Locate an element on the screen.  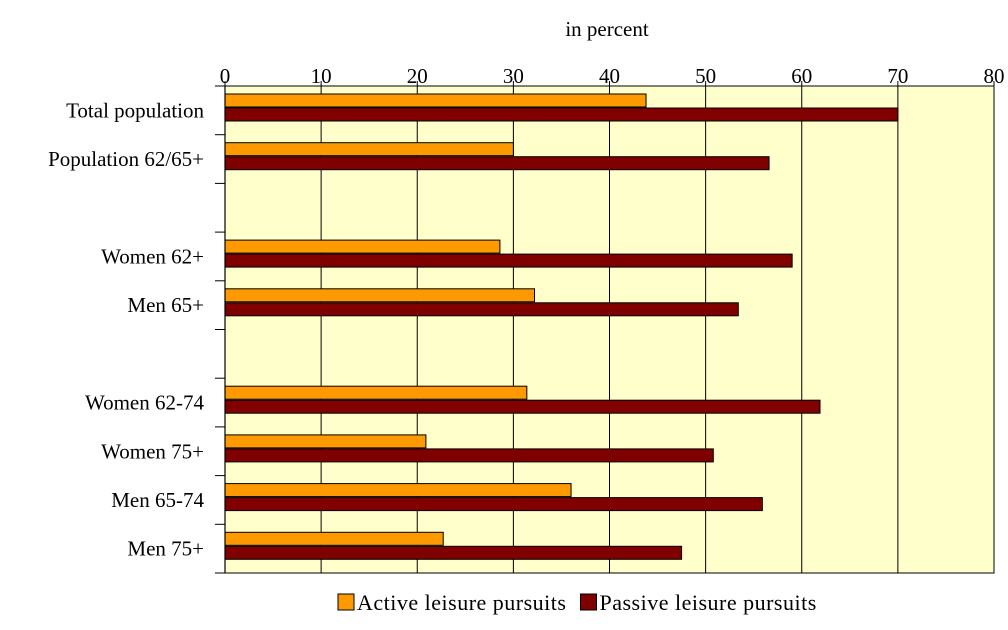
x-tick-label: 60 is located at coordinates (801, 76).